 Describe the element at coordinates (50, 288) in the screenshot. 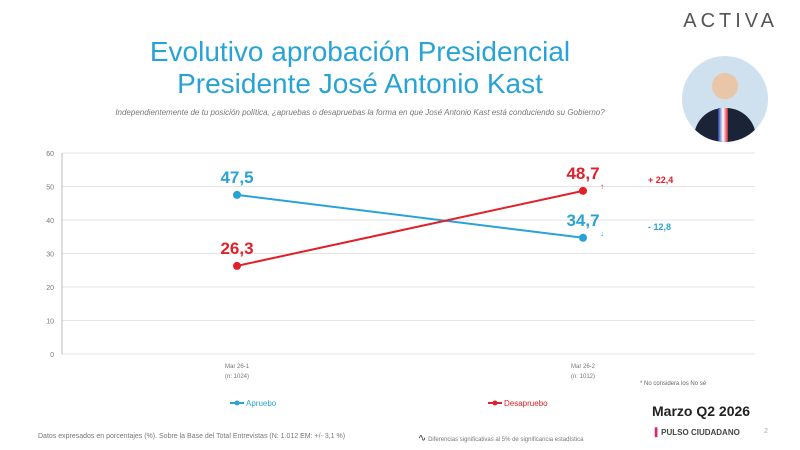

I see `y-tick-label: 20` at that location.